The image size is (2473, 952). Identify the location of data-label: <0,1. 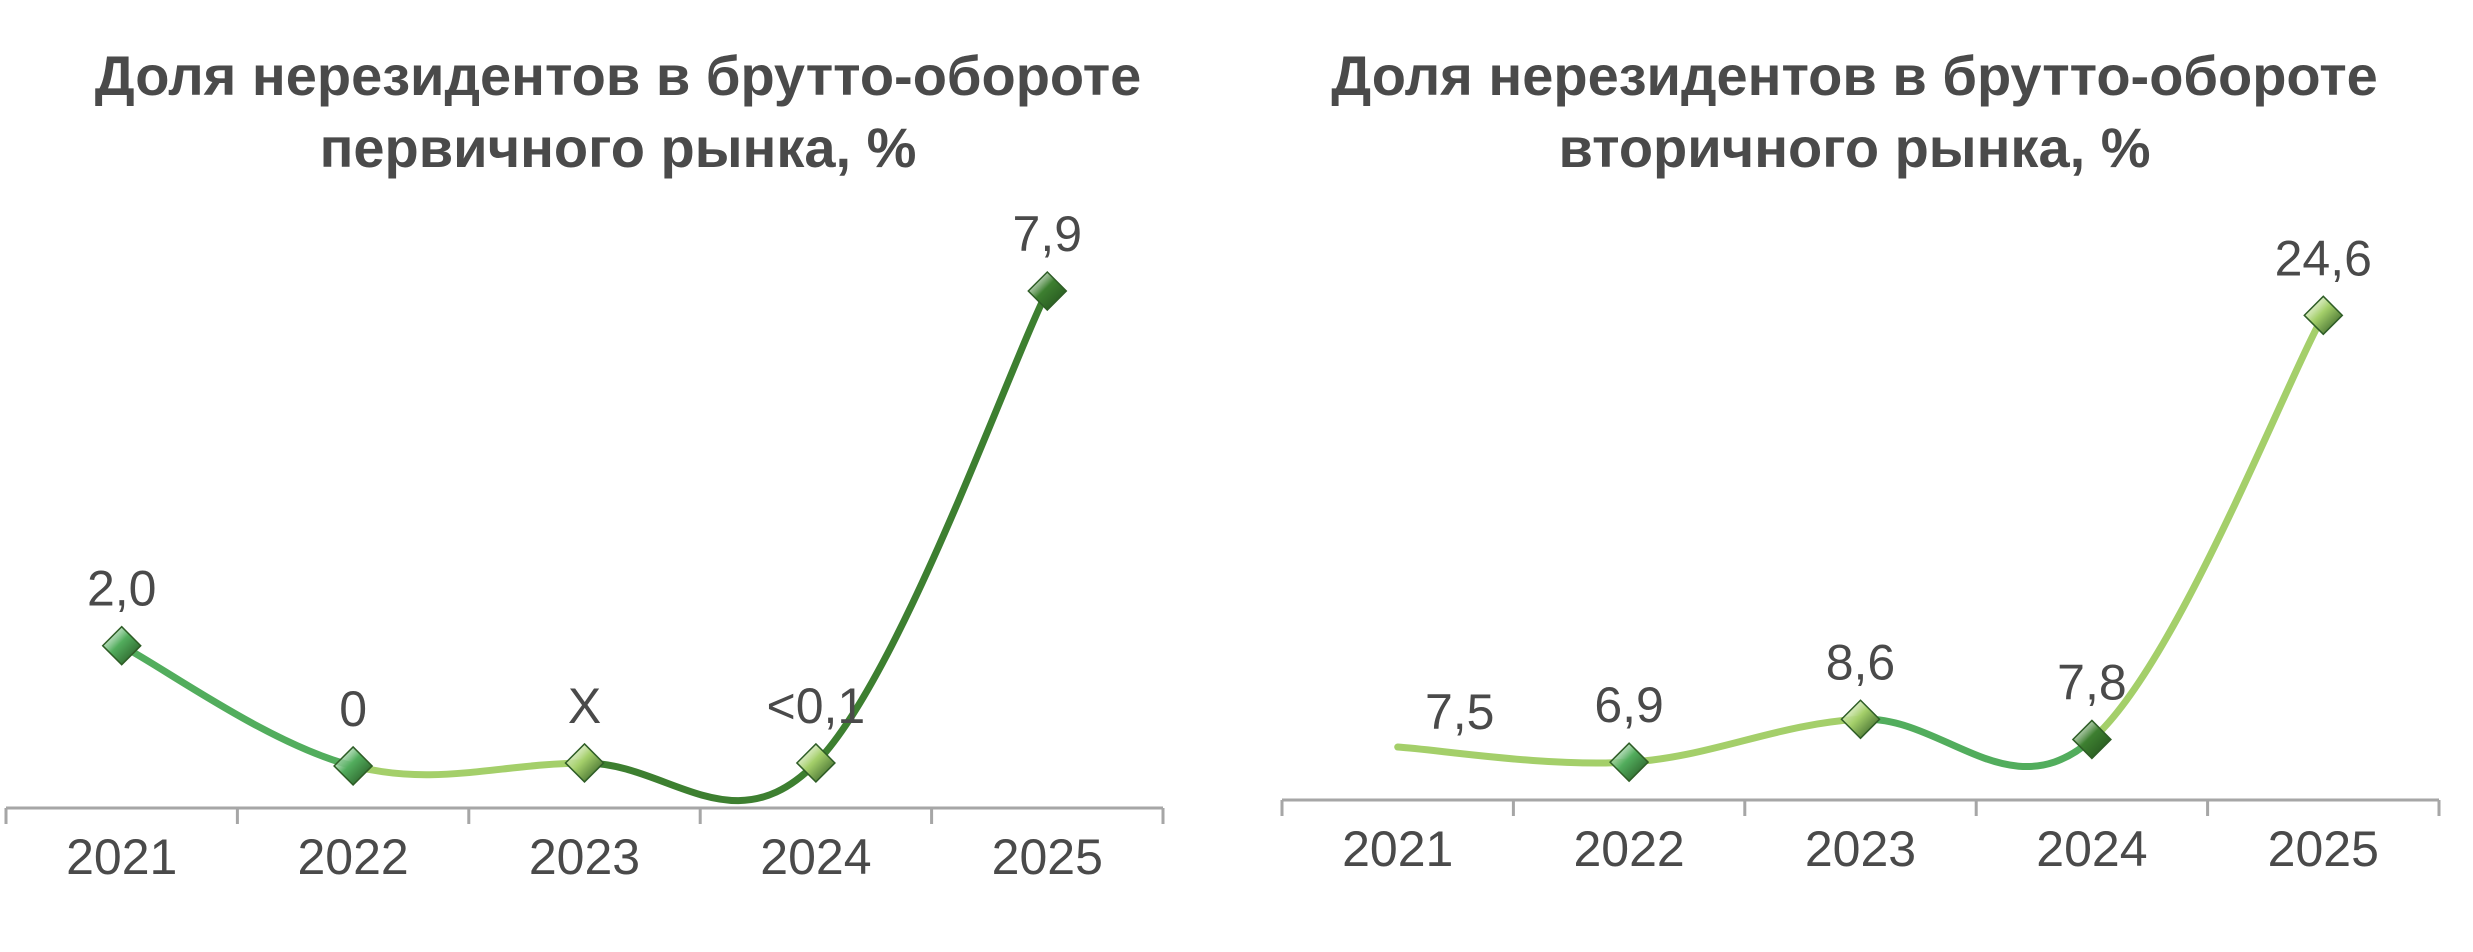
(816, 706).